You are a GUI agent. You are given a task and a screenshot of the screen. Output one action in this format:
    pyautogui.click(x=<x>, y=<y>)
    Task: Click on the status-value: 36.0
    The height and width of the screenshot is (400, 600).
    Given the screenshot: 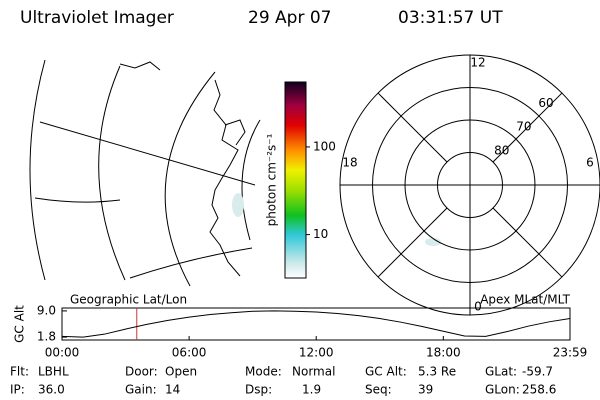 What is the action you would take?
    pyautogui.click(x=51, y=390)
    